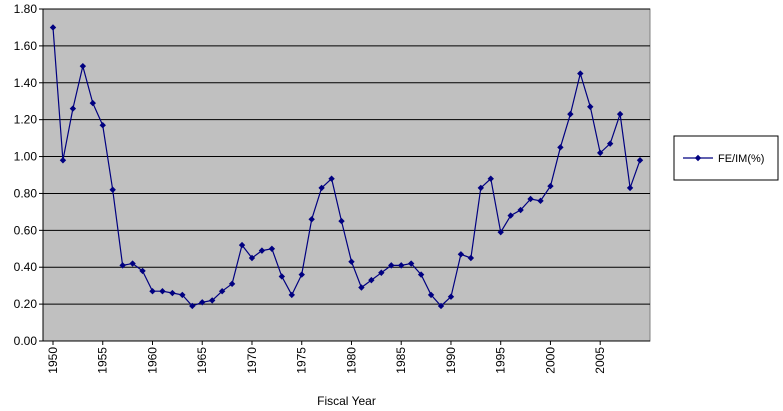 The height and width of the screenshot is (411, 783). Describe the element at coordinates (698, 158) in the screenshot. I see `legend-diamond-marker` at that location.